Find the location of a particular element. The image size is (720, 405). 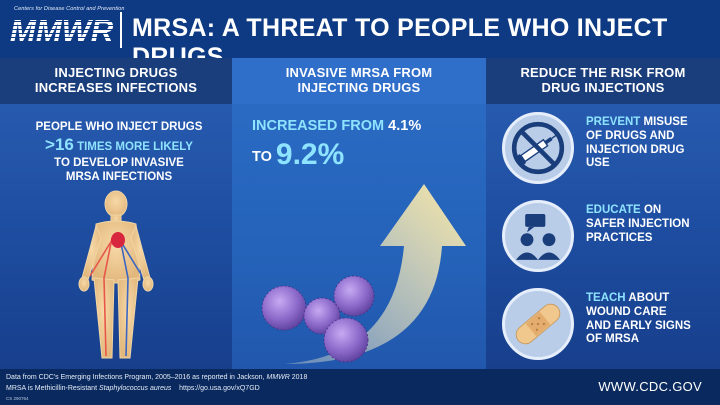

tip-line: INJECTION DRUG is located at coordinates (635, 149).